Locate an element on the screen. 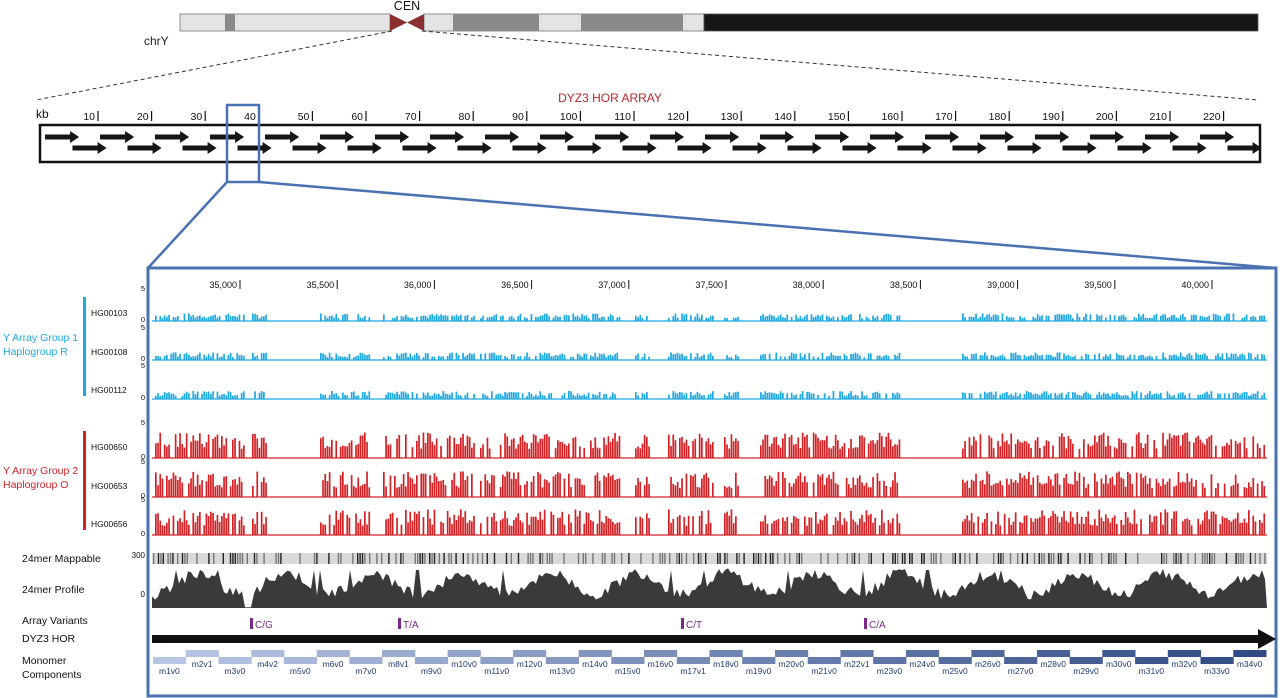 Image resolution: width=1280 pixels, height=698 pixels. coordinate-tick-label: 38,000 is located at coordinates (807, 285).